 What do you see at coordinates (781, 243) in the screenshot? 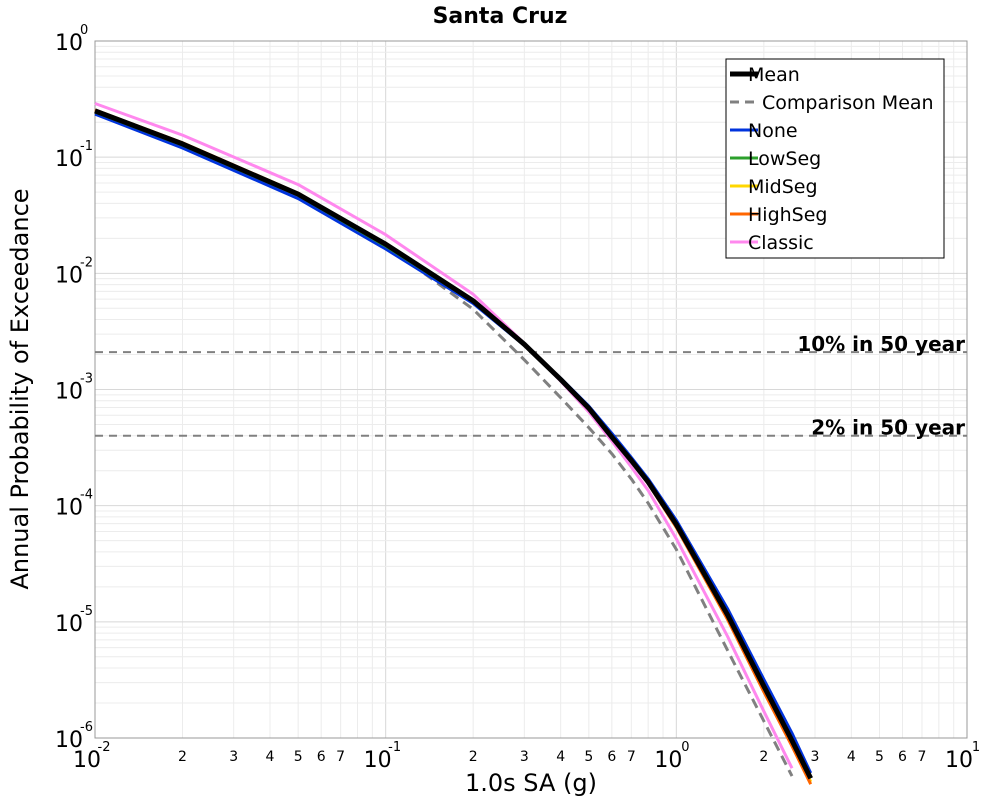
I see `legend-label: Classic` at bounding box center [781, 243].